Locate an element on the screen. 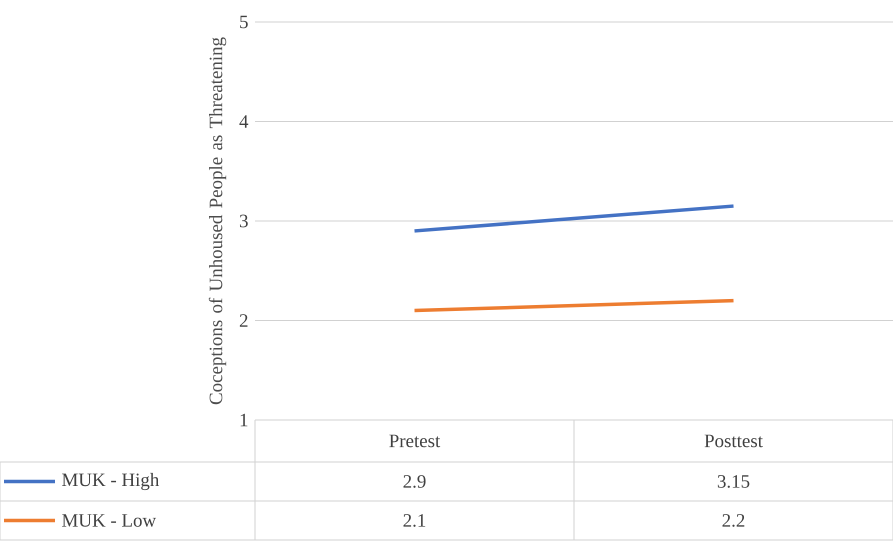 Image resolution: width=893 pixels, height=552 pixels. y-axis-title: Coceptions of Unhoused People as Threatening is located at coordinates (217, 220).